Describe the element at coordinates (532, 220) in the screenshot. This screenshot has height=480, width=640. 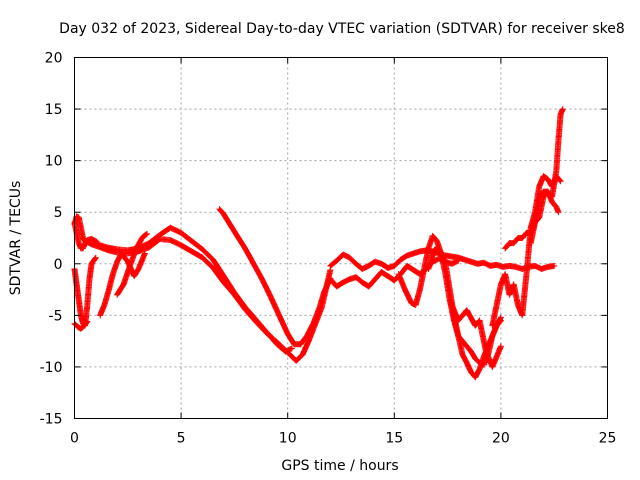
I see `data-series-s15` at that location.